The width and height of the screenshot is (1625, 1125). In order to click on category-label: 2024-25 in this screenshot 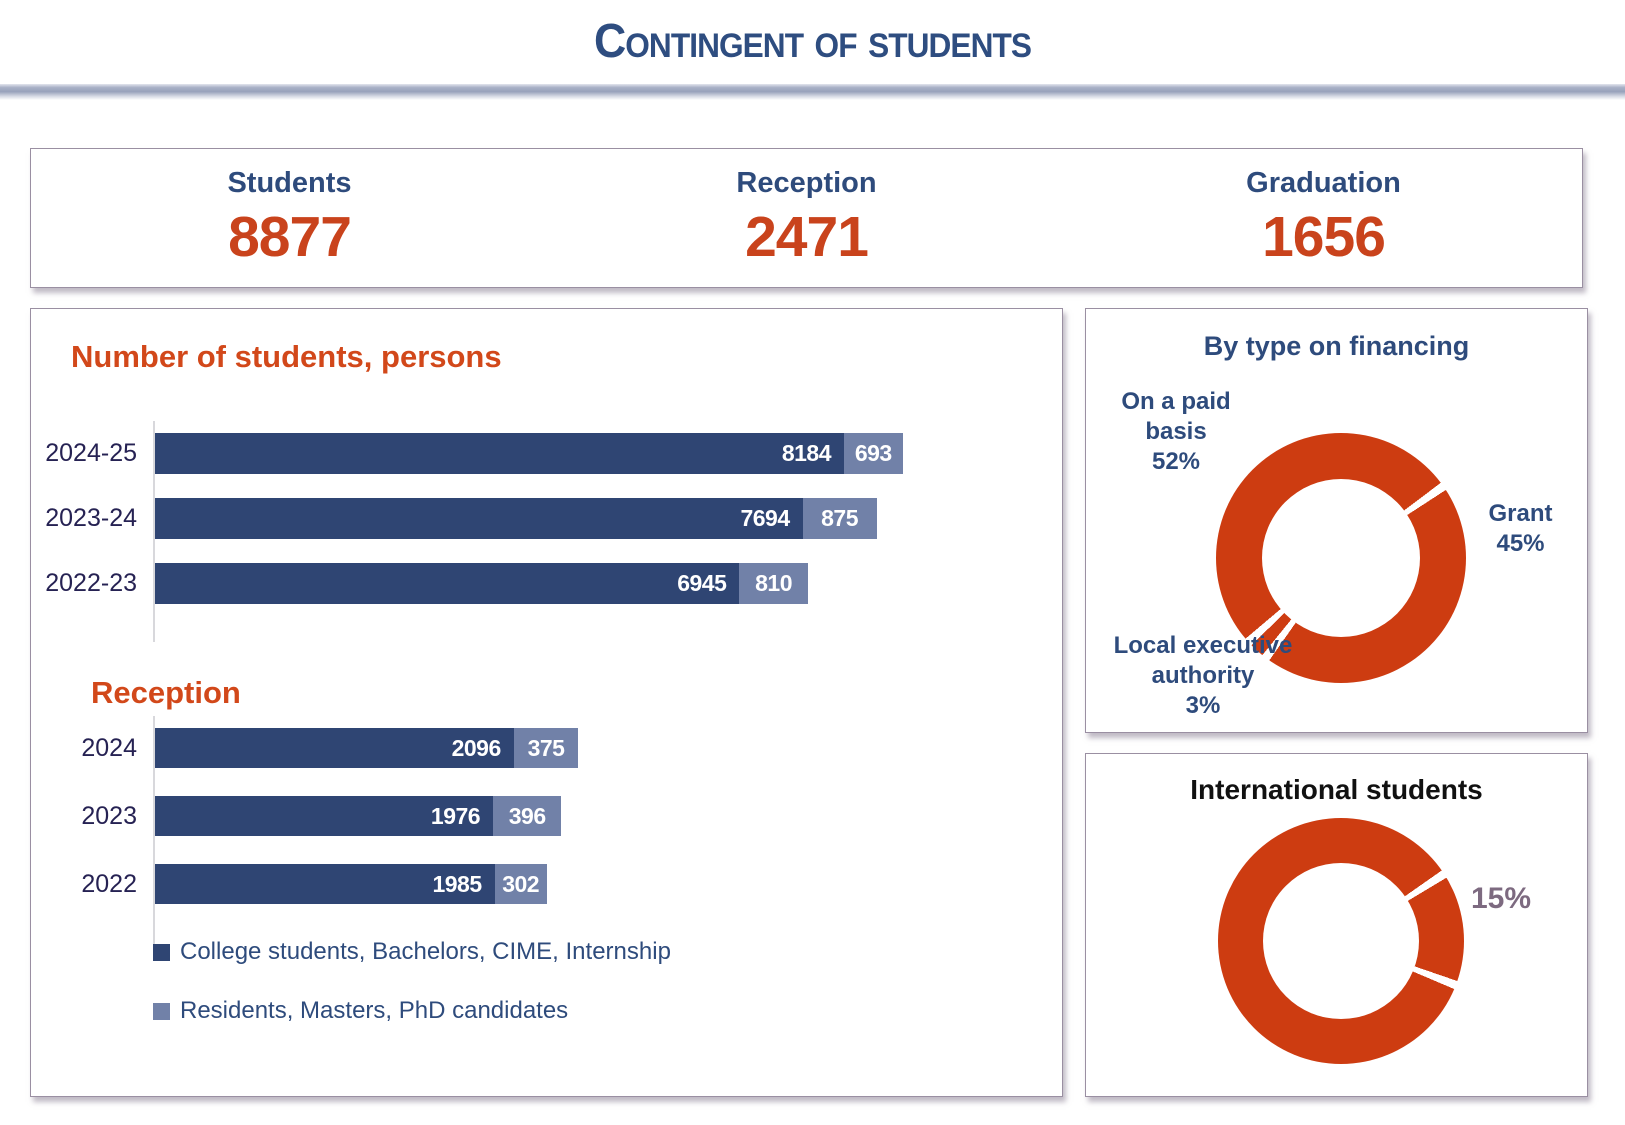, I will do `click(91, 453)`.